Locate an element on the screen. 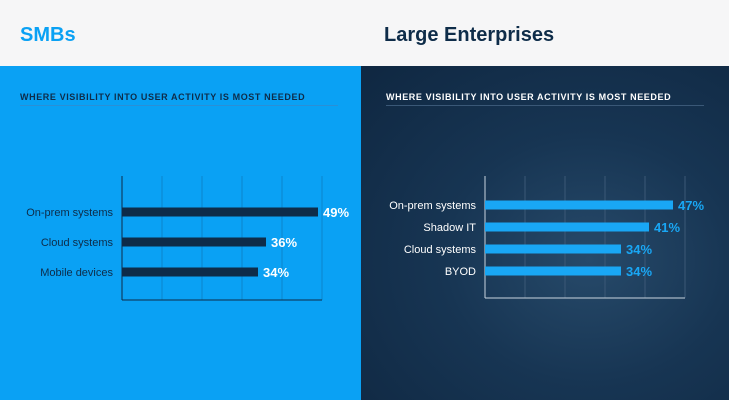 This screenshot has width=729, height=400. enterprise-subtitle-divider is located at coordinates (545, 105).